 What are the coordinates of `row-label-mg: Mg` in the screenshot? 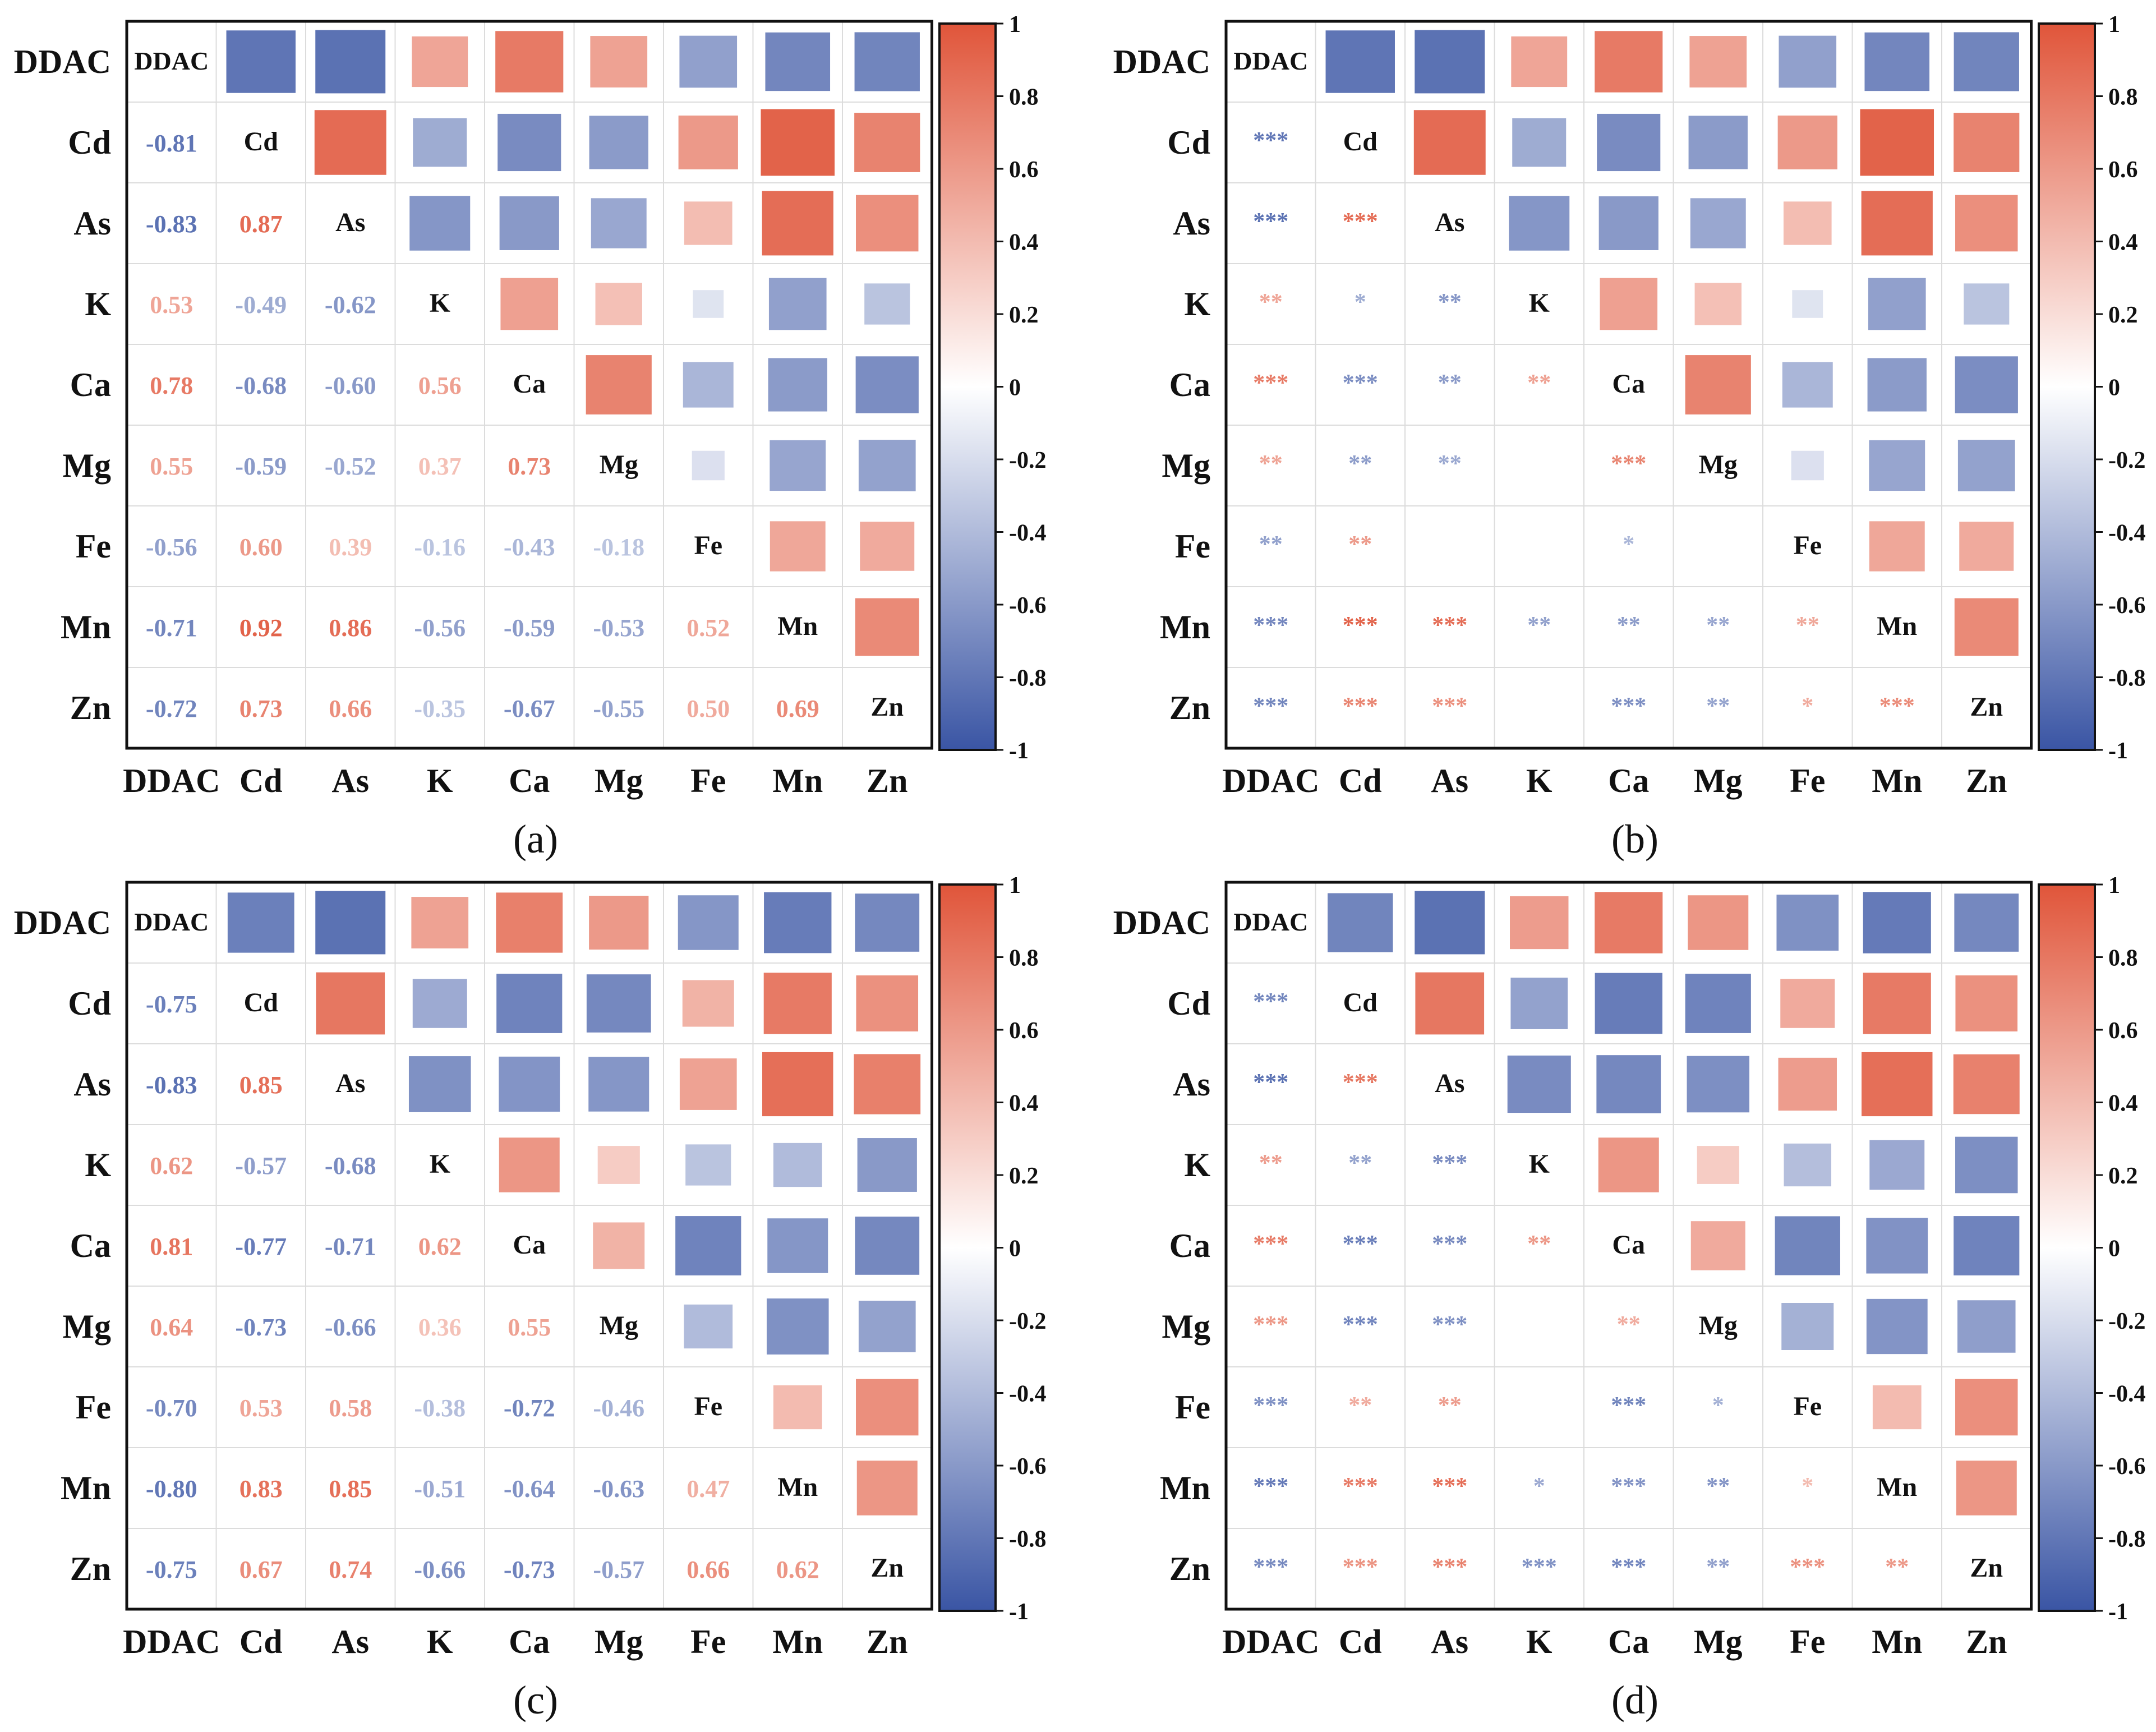 It's located at (1186, 1326).